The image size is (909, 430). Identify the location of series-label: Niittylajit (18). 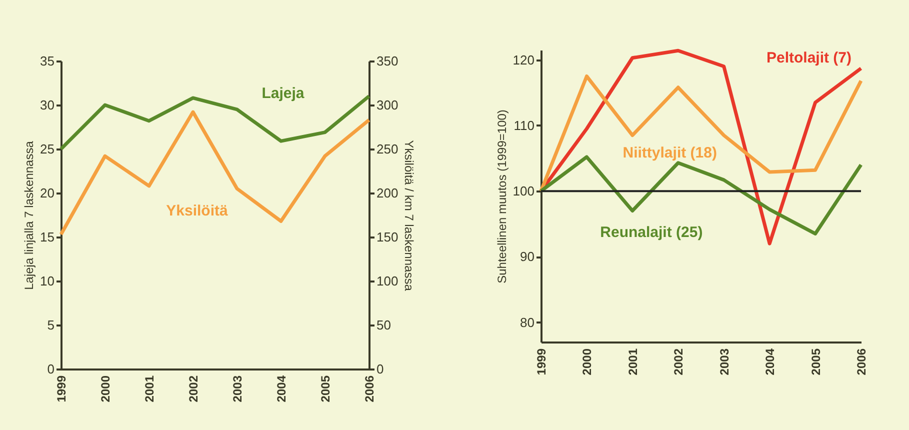
(669, 153).